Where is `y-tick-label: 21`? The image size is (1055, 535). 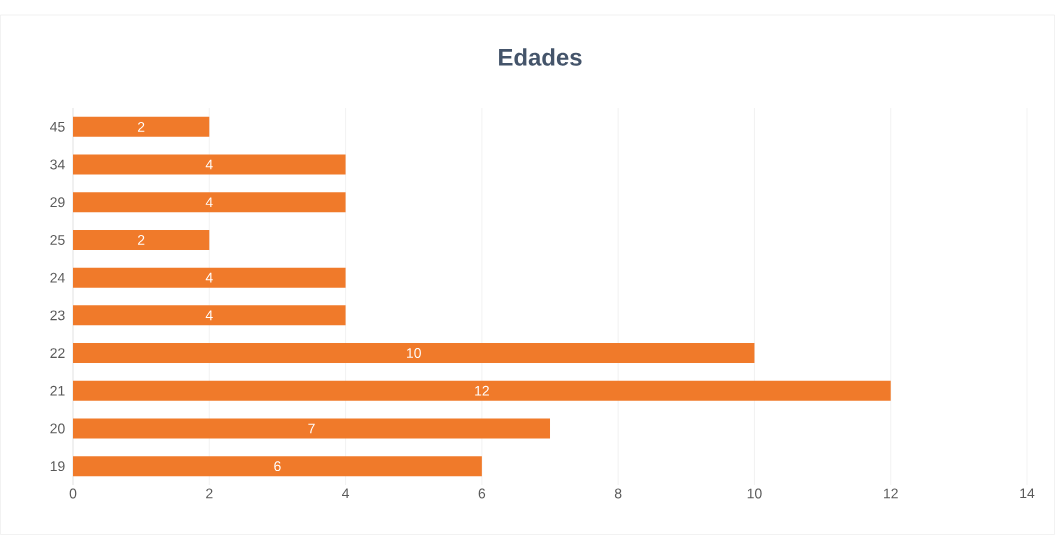 y-tick-label: 21 is located at coordinates (57, 390).